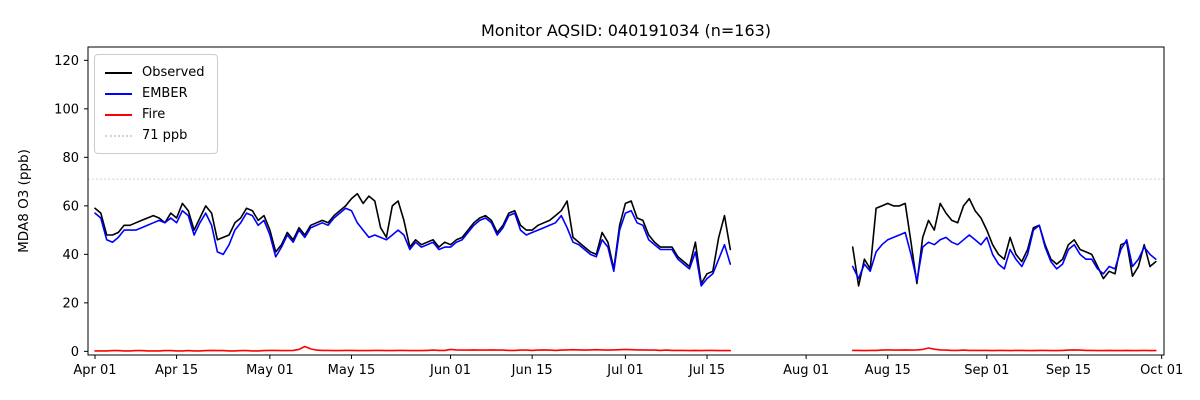 The image size is (1200, 400). Describe the element at coordinates (118, 114) in the screenshot. I see `fire-line-swatch` at that location.